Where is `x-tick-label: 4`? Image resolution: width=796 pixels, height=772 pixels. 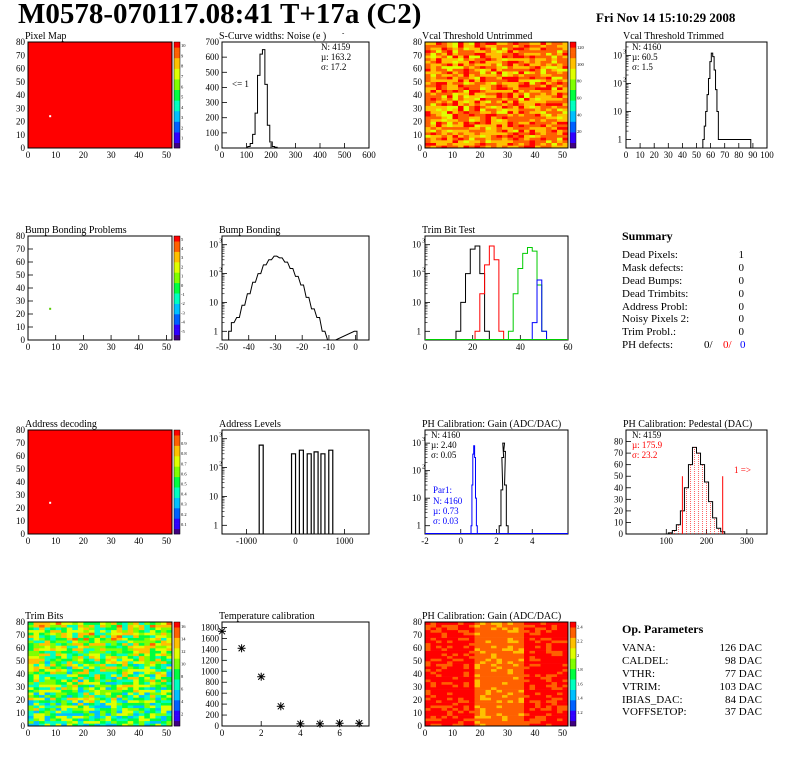 x-tick-label: 4 is located at coordinates (532, 541).